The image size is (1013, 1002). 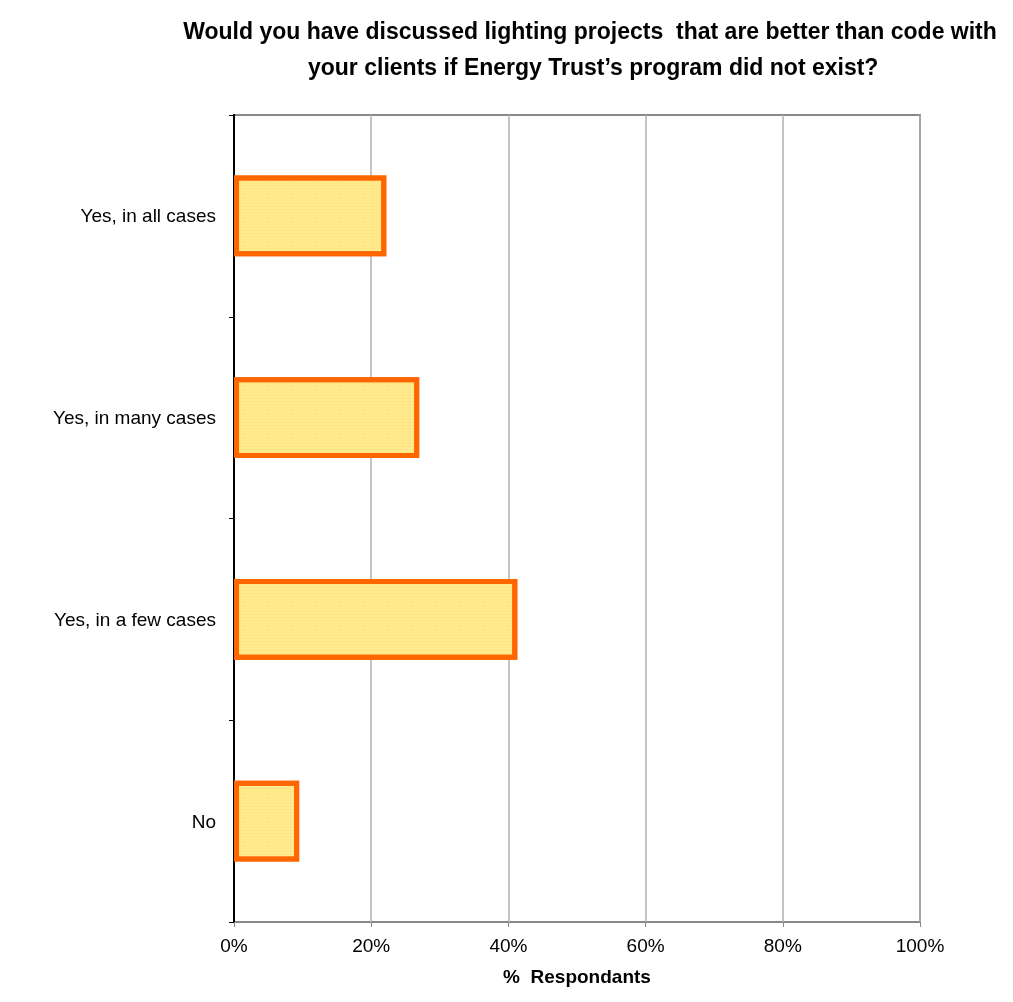 I want to click on x-tick-label: 60%, so click(x=645, y=945).